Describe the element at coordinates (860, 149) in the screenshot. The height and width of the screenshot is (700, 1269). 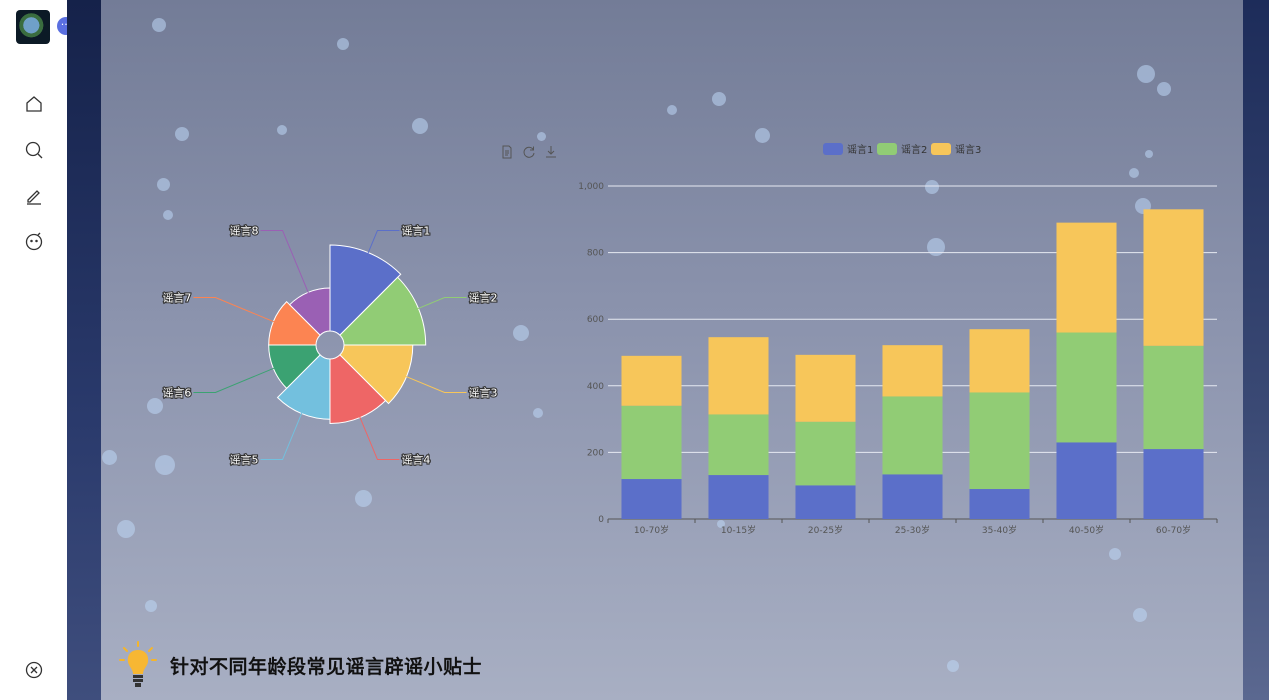
I see `legend-label: 谣言1` at that location.